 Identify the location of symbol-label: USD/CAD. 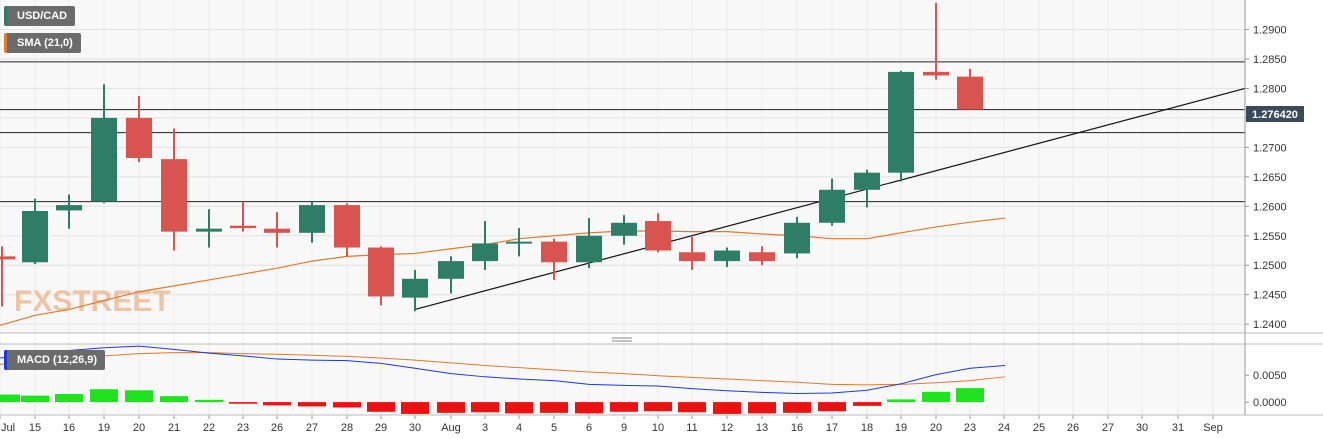
(40, 16).